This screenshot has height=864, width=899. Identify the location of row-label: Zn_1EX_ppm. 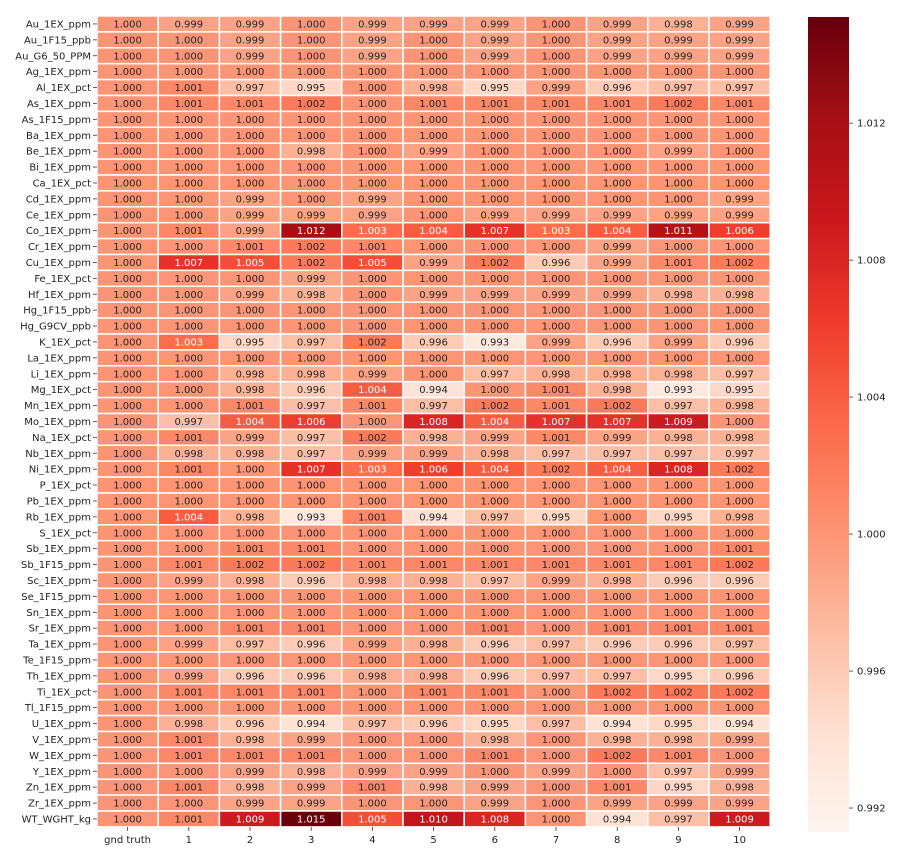
(58, 788).